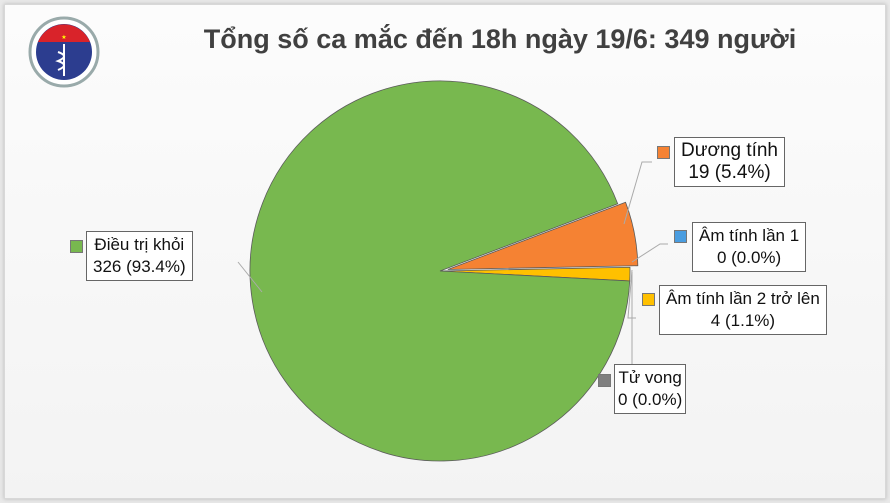  What do you see at coordinates (637, 193) in the screenshot?
I see `leader-line-duong-tinh` at bounding box center [637, 193].